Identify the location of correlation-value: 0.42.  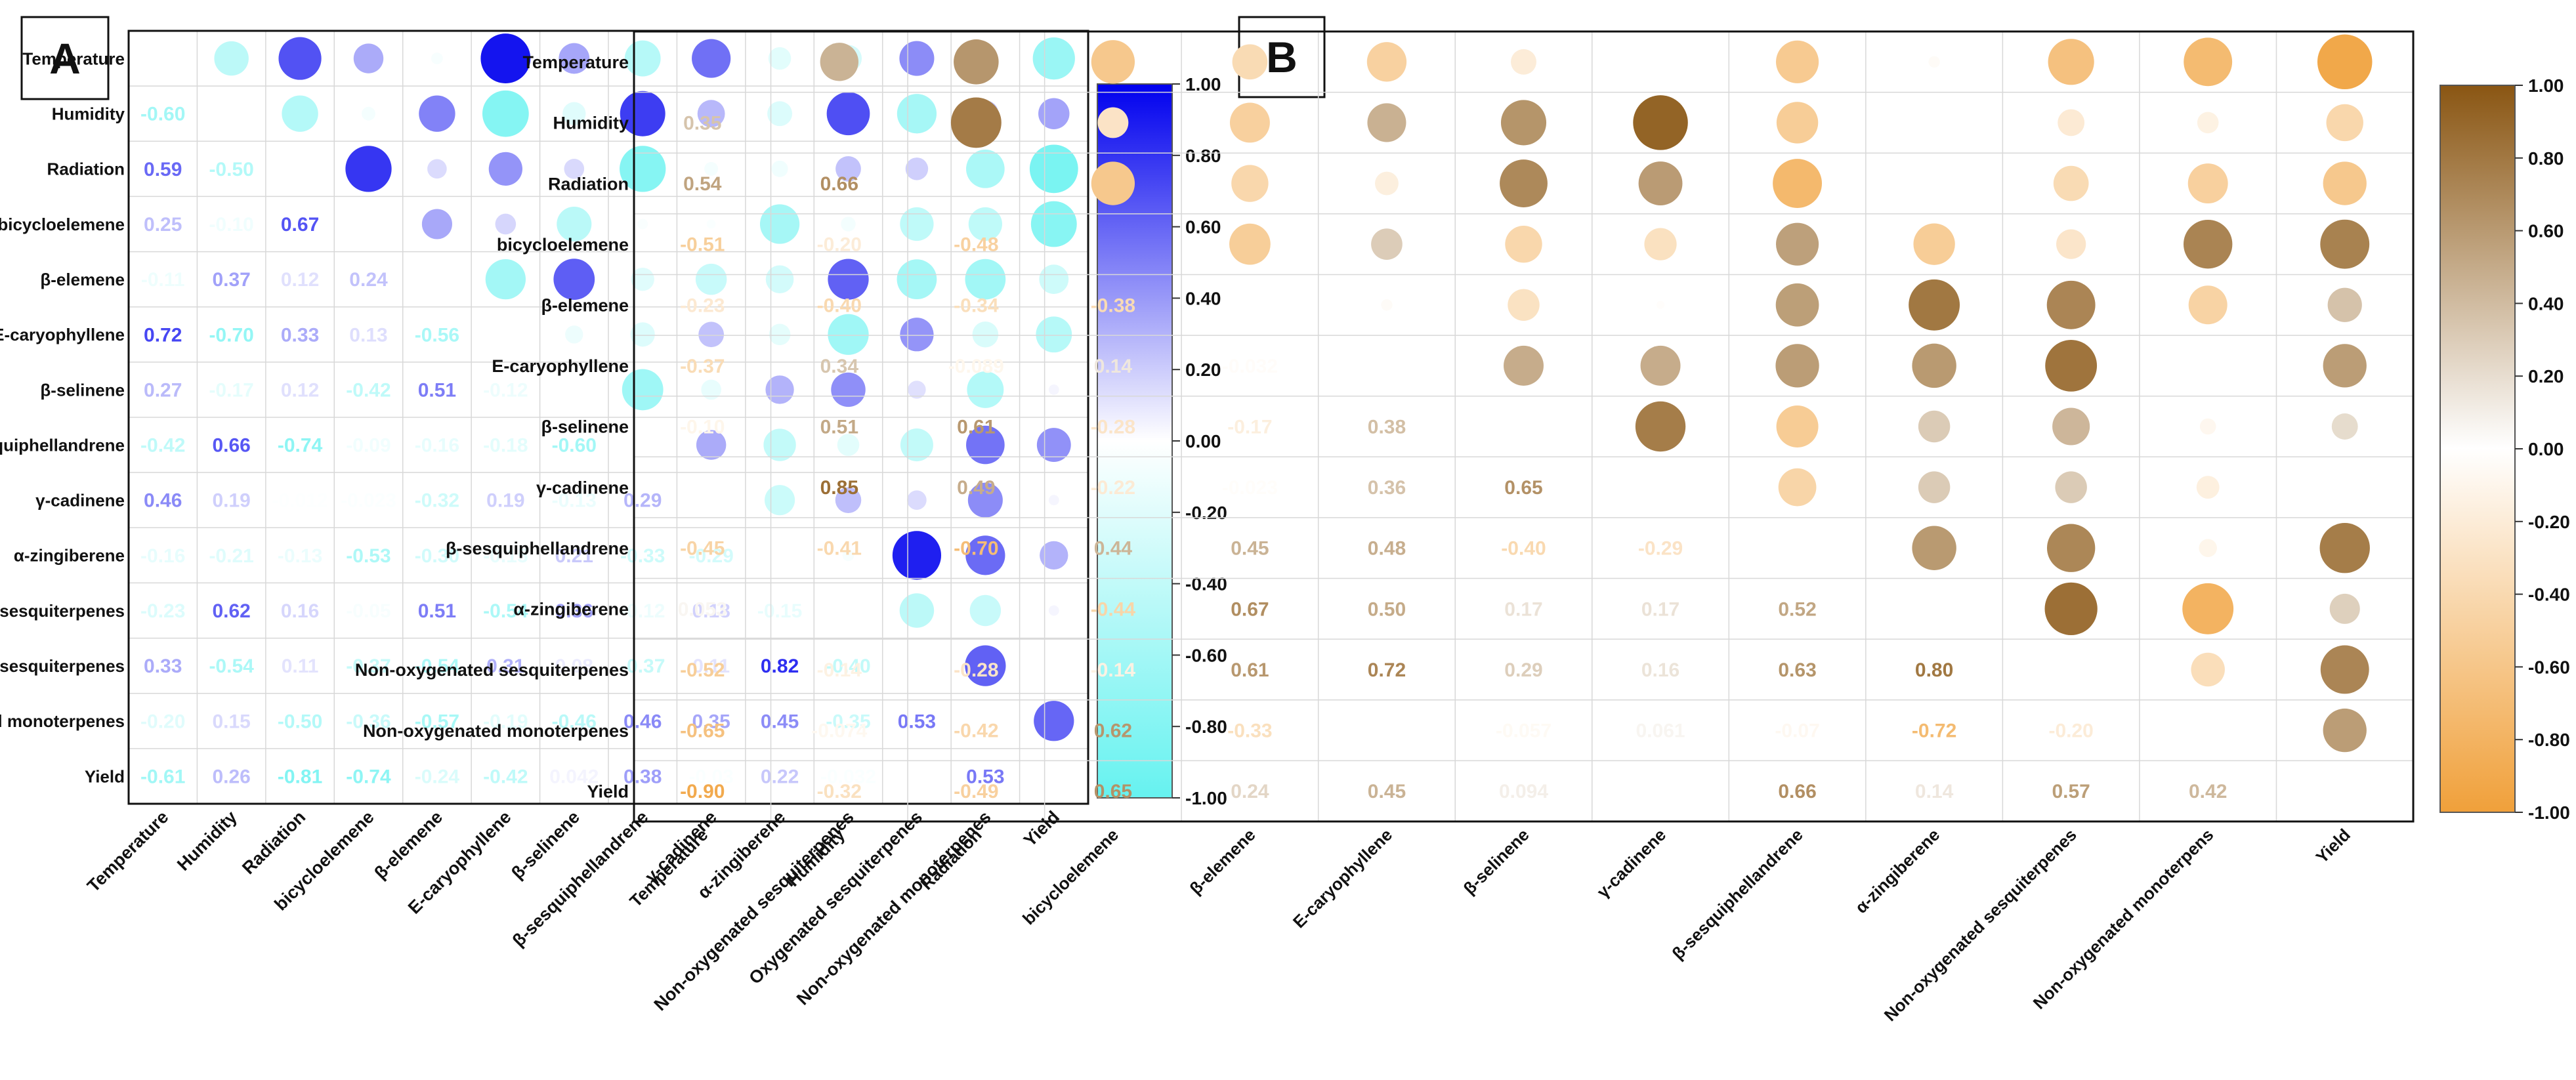
(2208, 792).